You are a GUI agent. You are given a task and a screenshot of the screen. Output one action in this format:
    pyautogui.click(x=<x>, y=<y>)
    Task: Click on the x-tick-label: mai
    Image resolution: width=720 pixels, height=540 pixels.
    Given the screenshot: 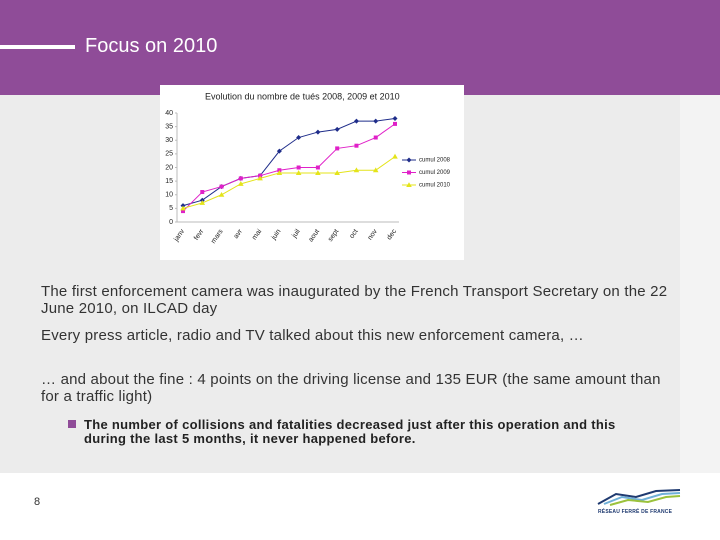 What is the action you would take?
    pyautogui.click(x=257, y=235)
    